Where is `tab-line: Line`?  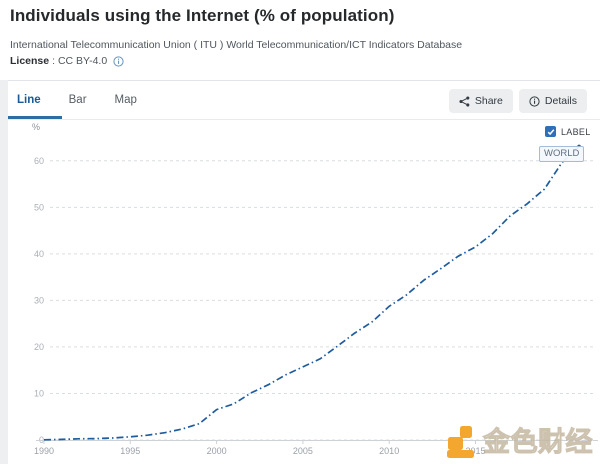
tab-line: Line is located at coordinates (29, 100).